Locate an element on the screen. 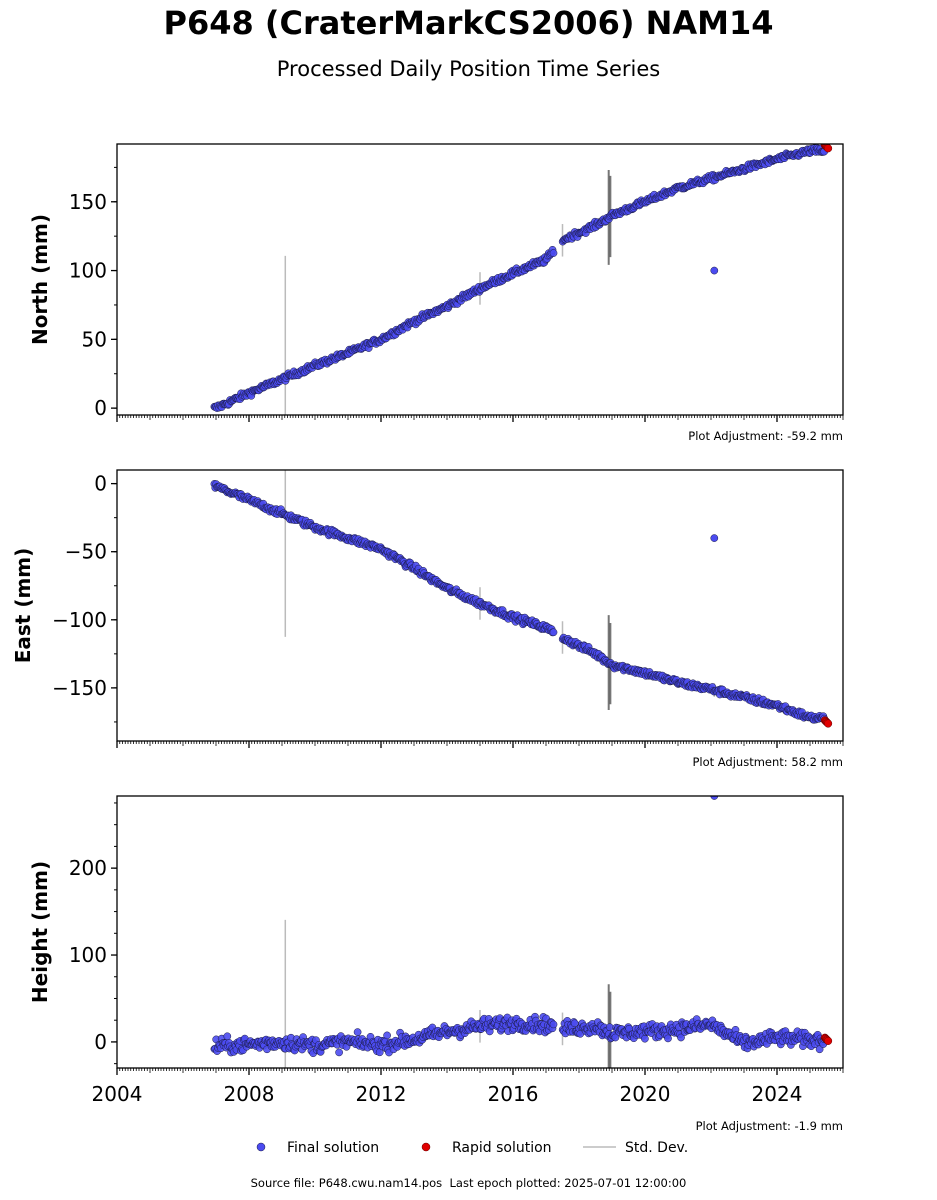  x-tick-label: 2004 is located at coordinates (117, 1094).